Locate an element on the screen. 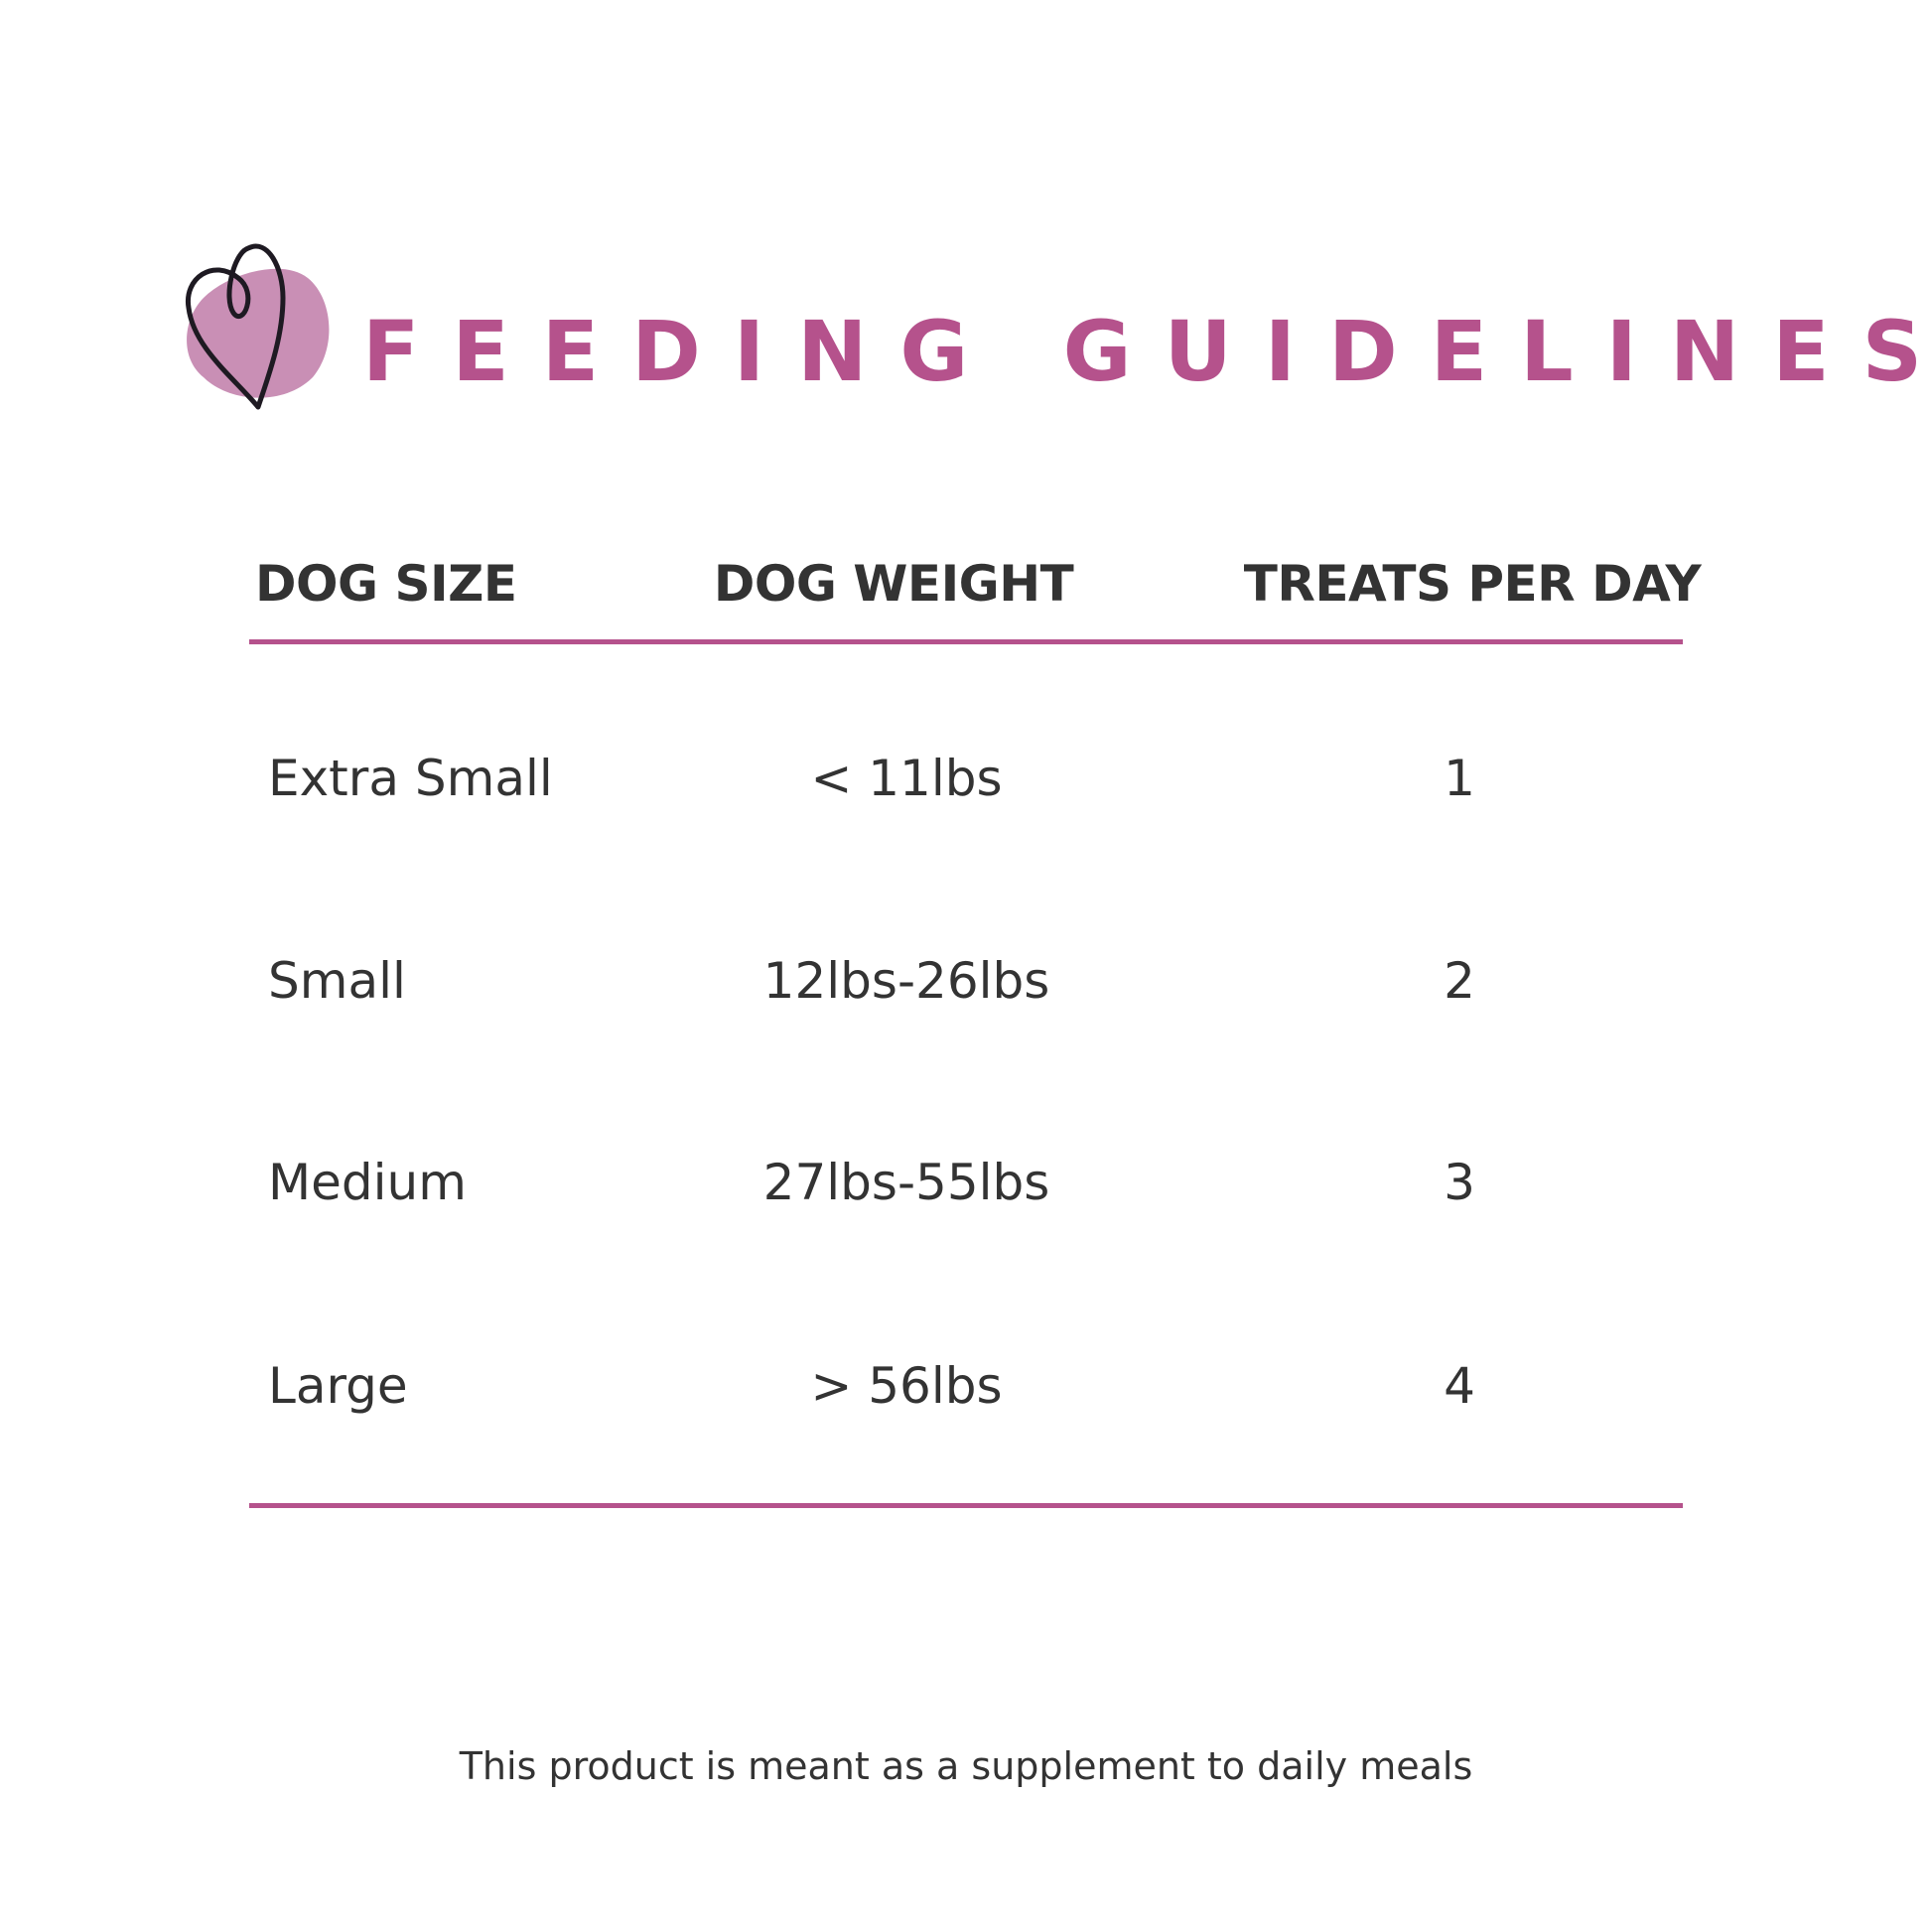  row-size: Small is located at coordinates (337, 981).